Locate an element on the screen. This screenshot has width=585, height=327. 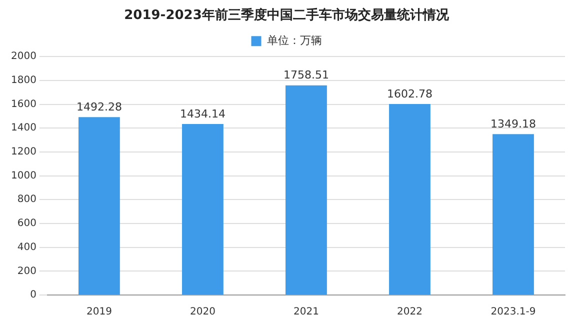
data-label: 1602.78 is located at coordinates (409, 93).